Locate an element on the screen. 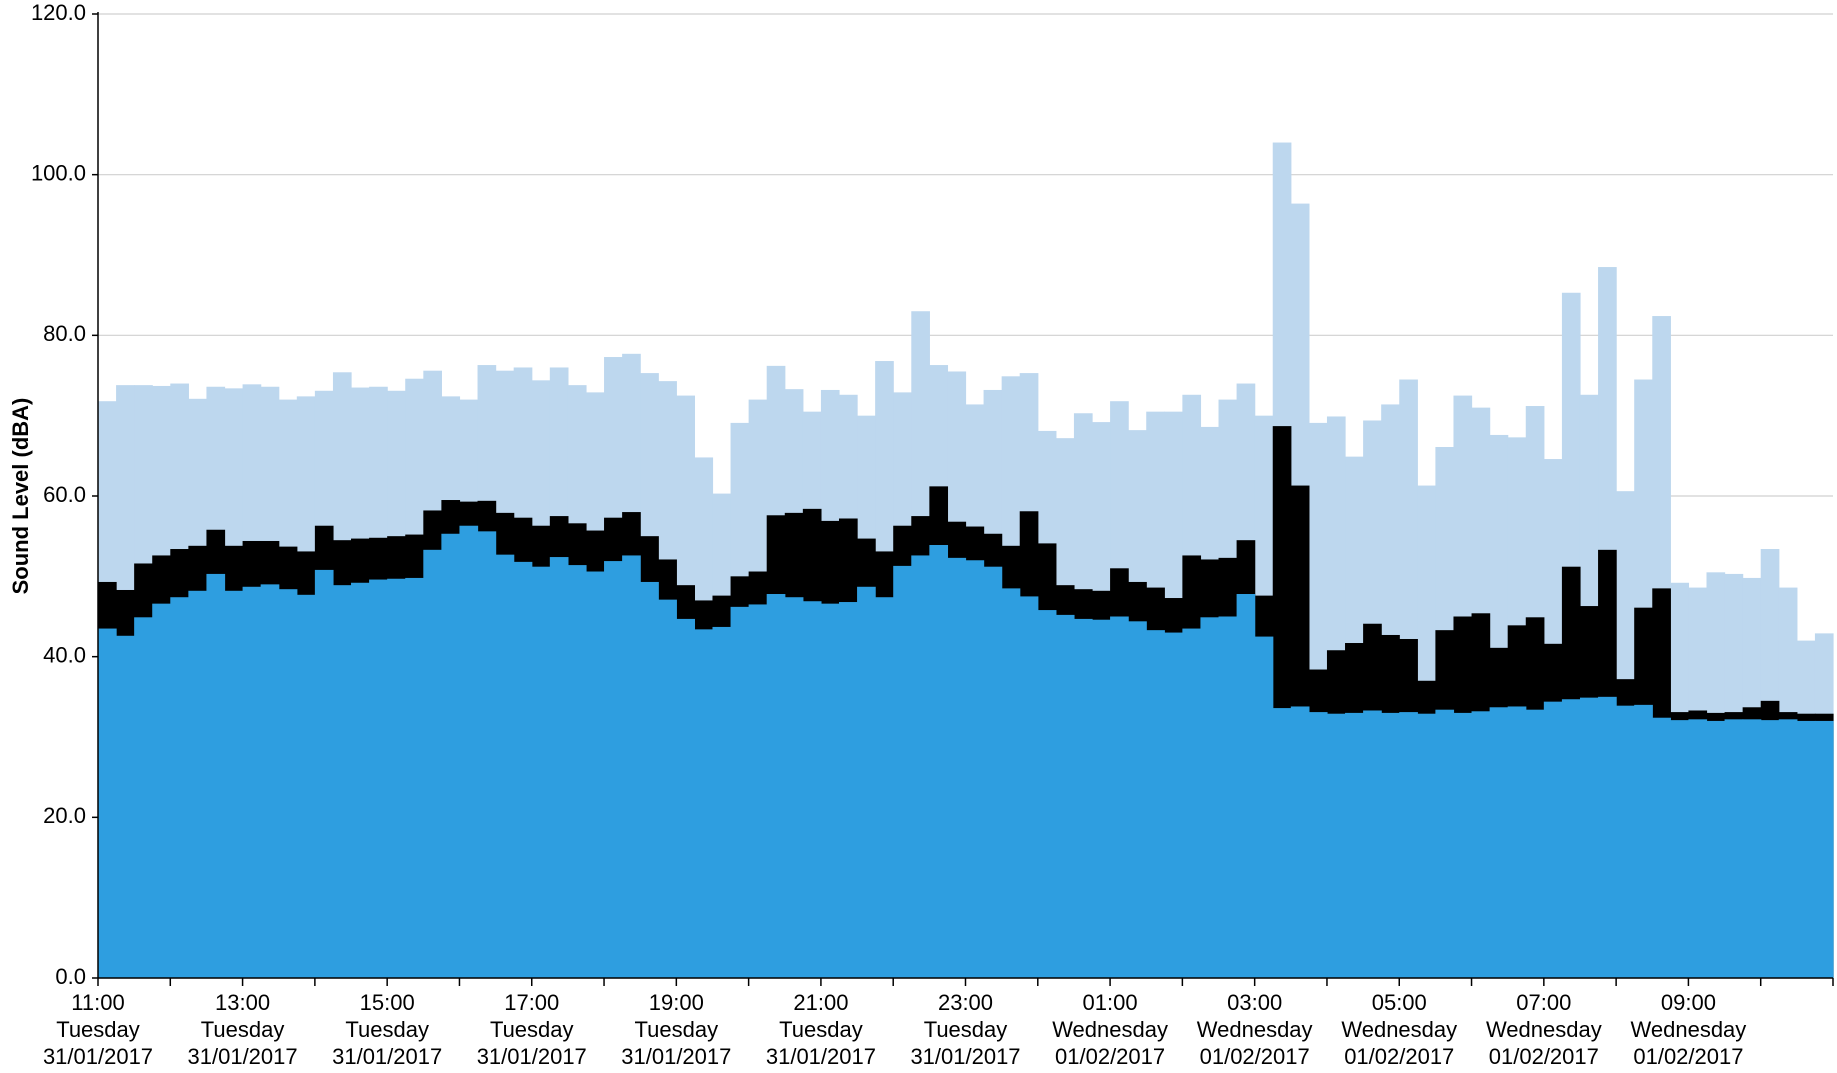 Image resolution: width=1837 pixels, height=1073 pixels. y-tick-label: 20.0 is located at coordinates (64, 815).